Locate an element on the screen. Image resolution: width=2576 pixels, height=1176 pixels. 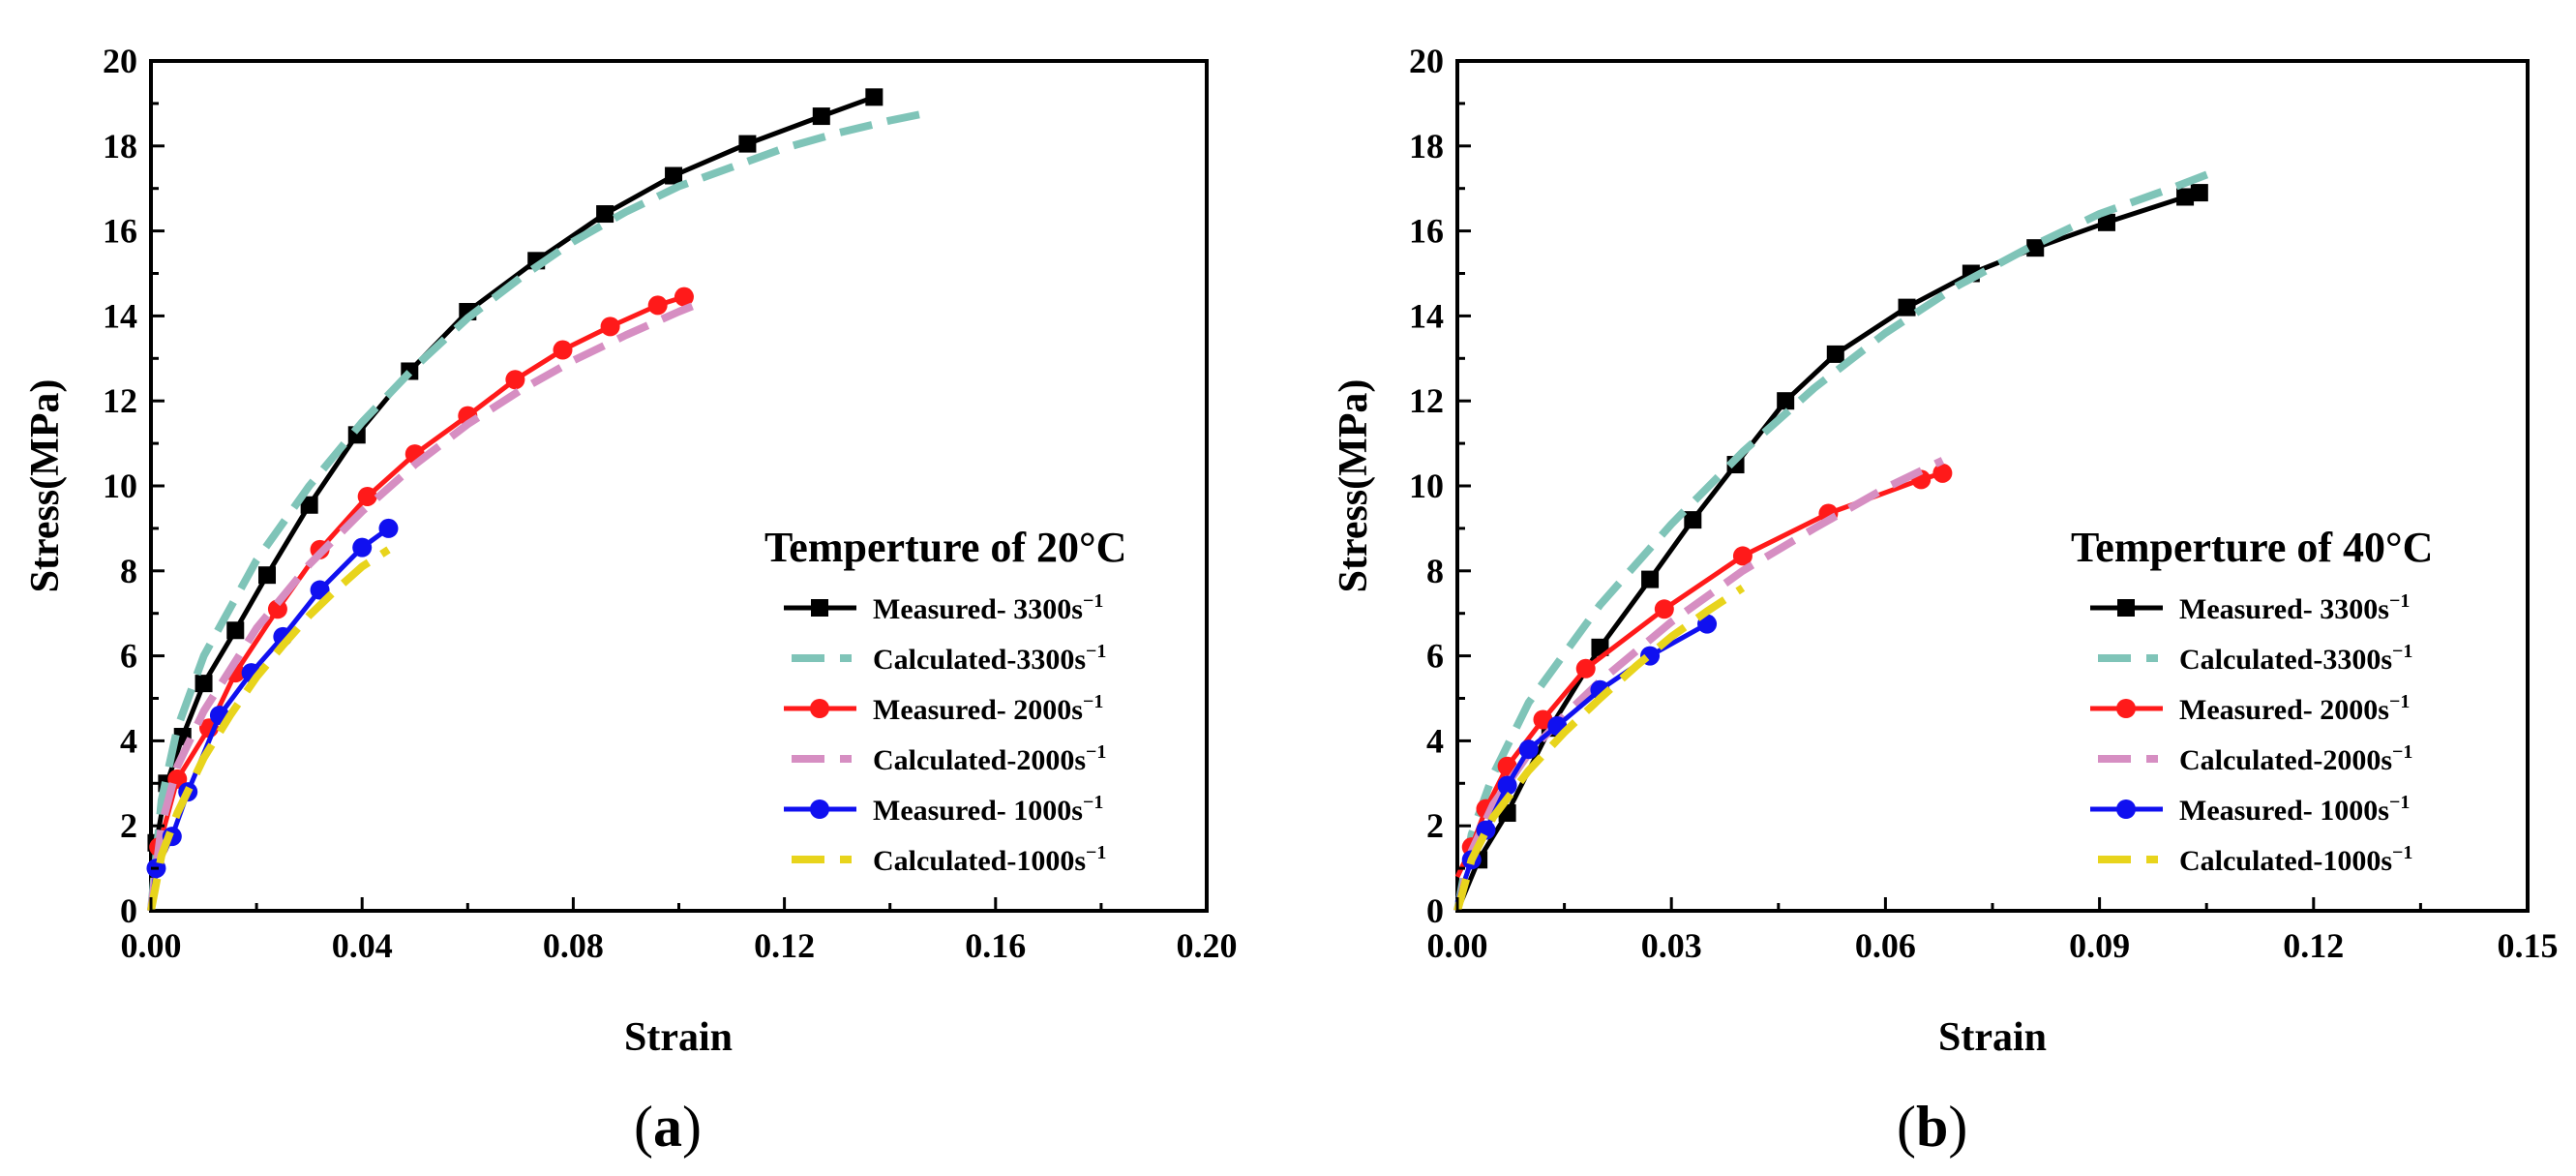
legend-label: Calculated-1000s−1 is located at coordinates (2295, 859).